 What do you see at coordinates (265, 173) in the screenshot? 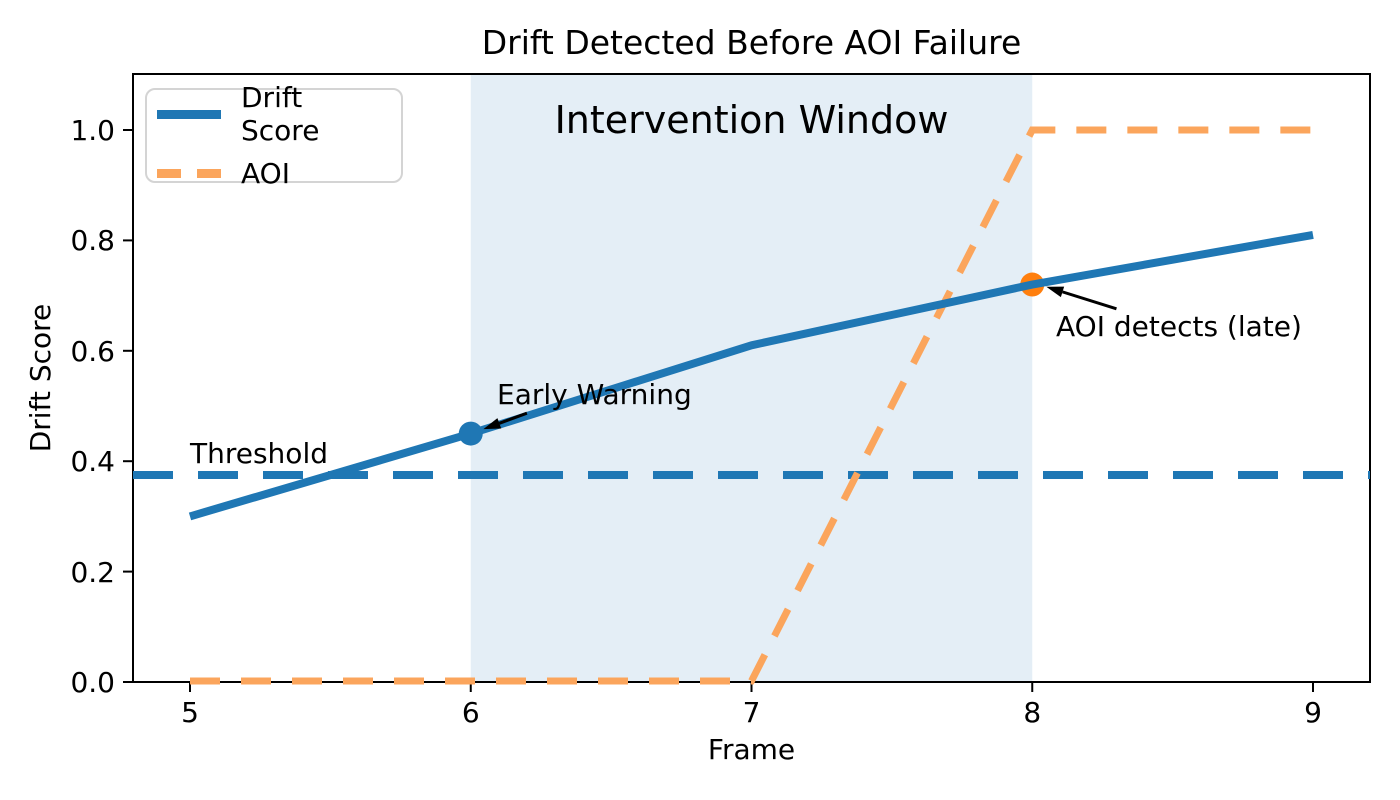
I see `legend-label-aoi: AOI` at bounding box center [265, 173].